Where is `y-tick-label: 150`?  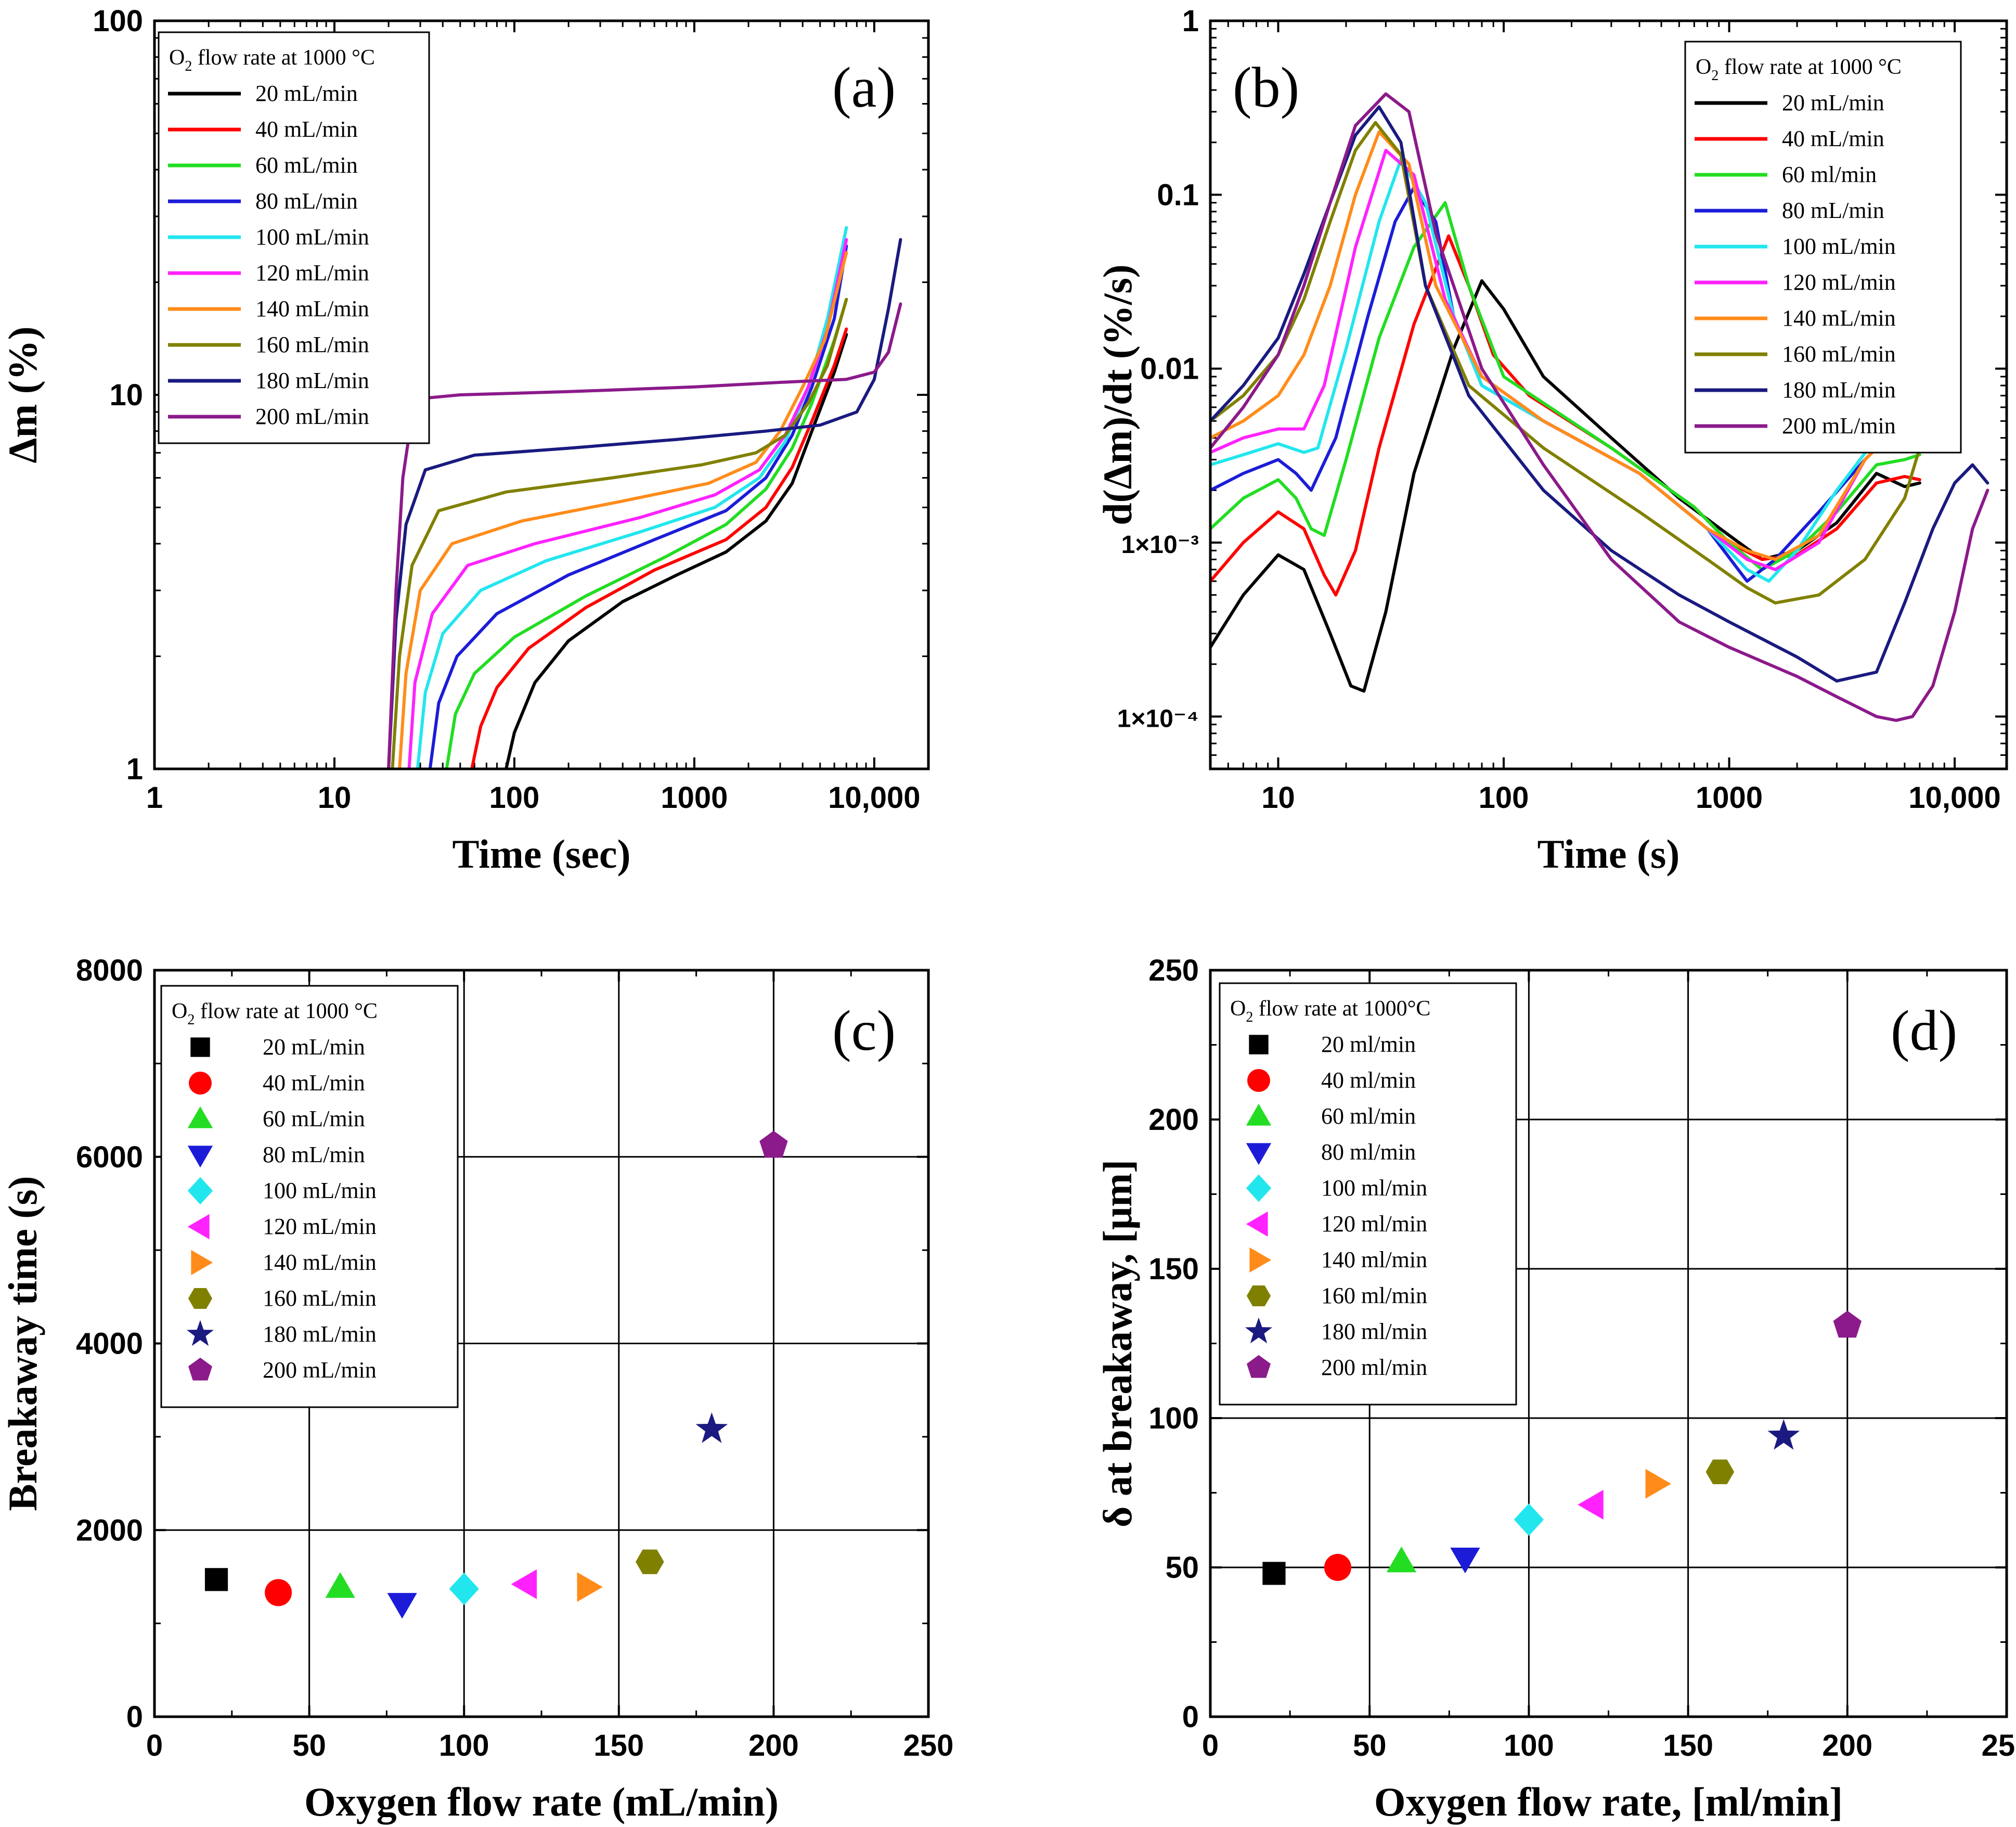
y-tick-label: 150 is located at coordinates (1173, 1269).